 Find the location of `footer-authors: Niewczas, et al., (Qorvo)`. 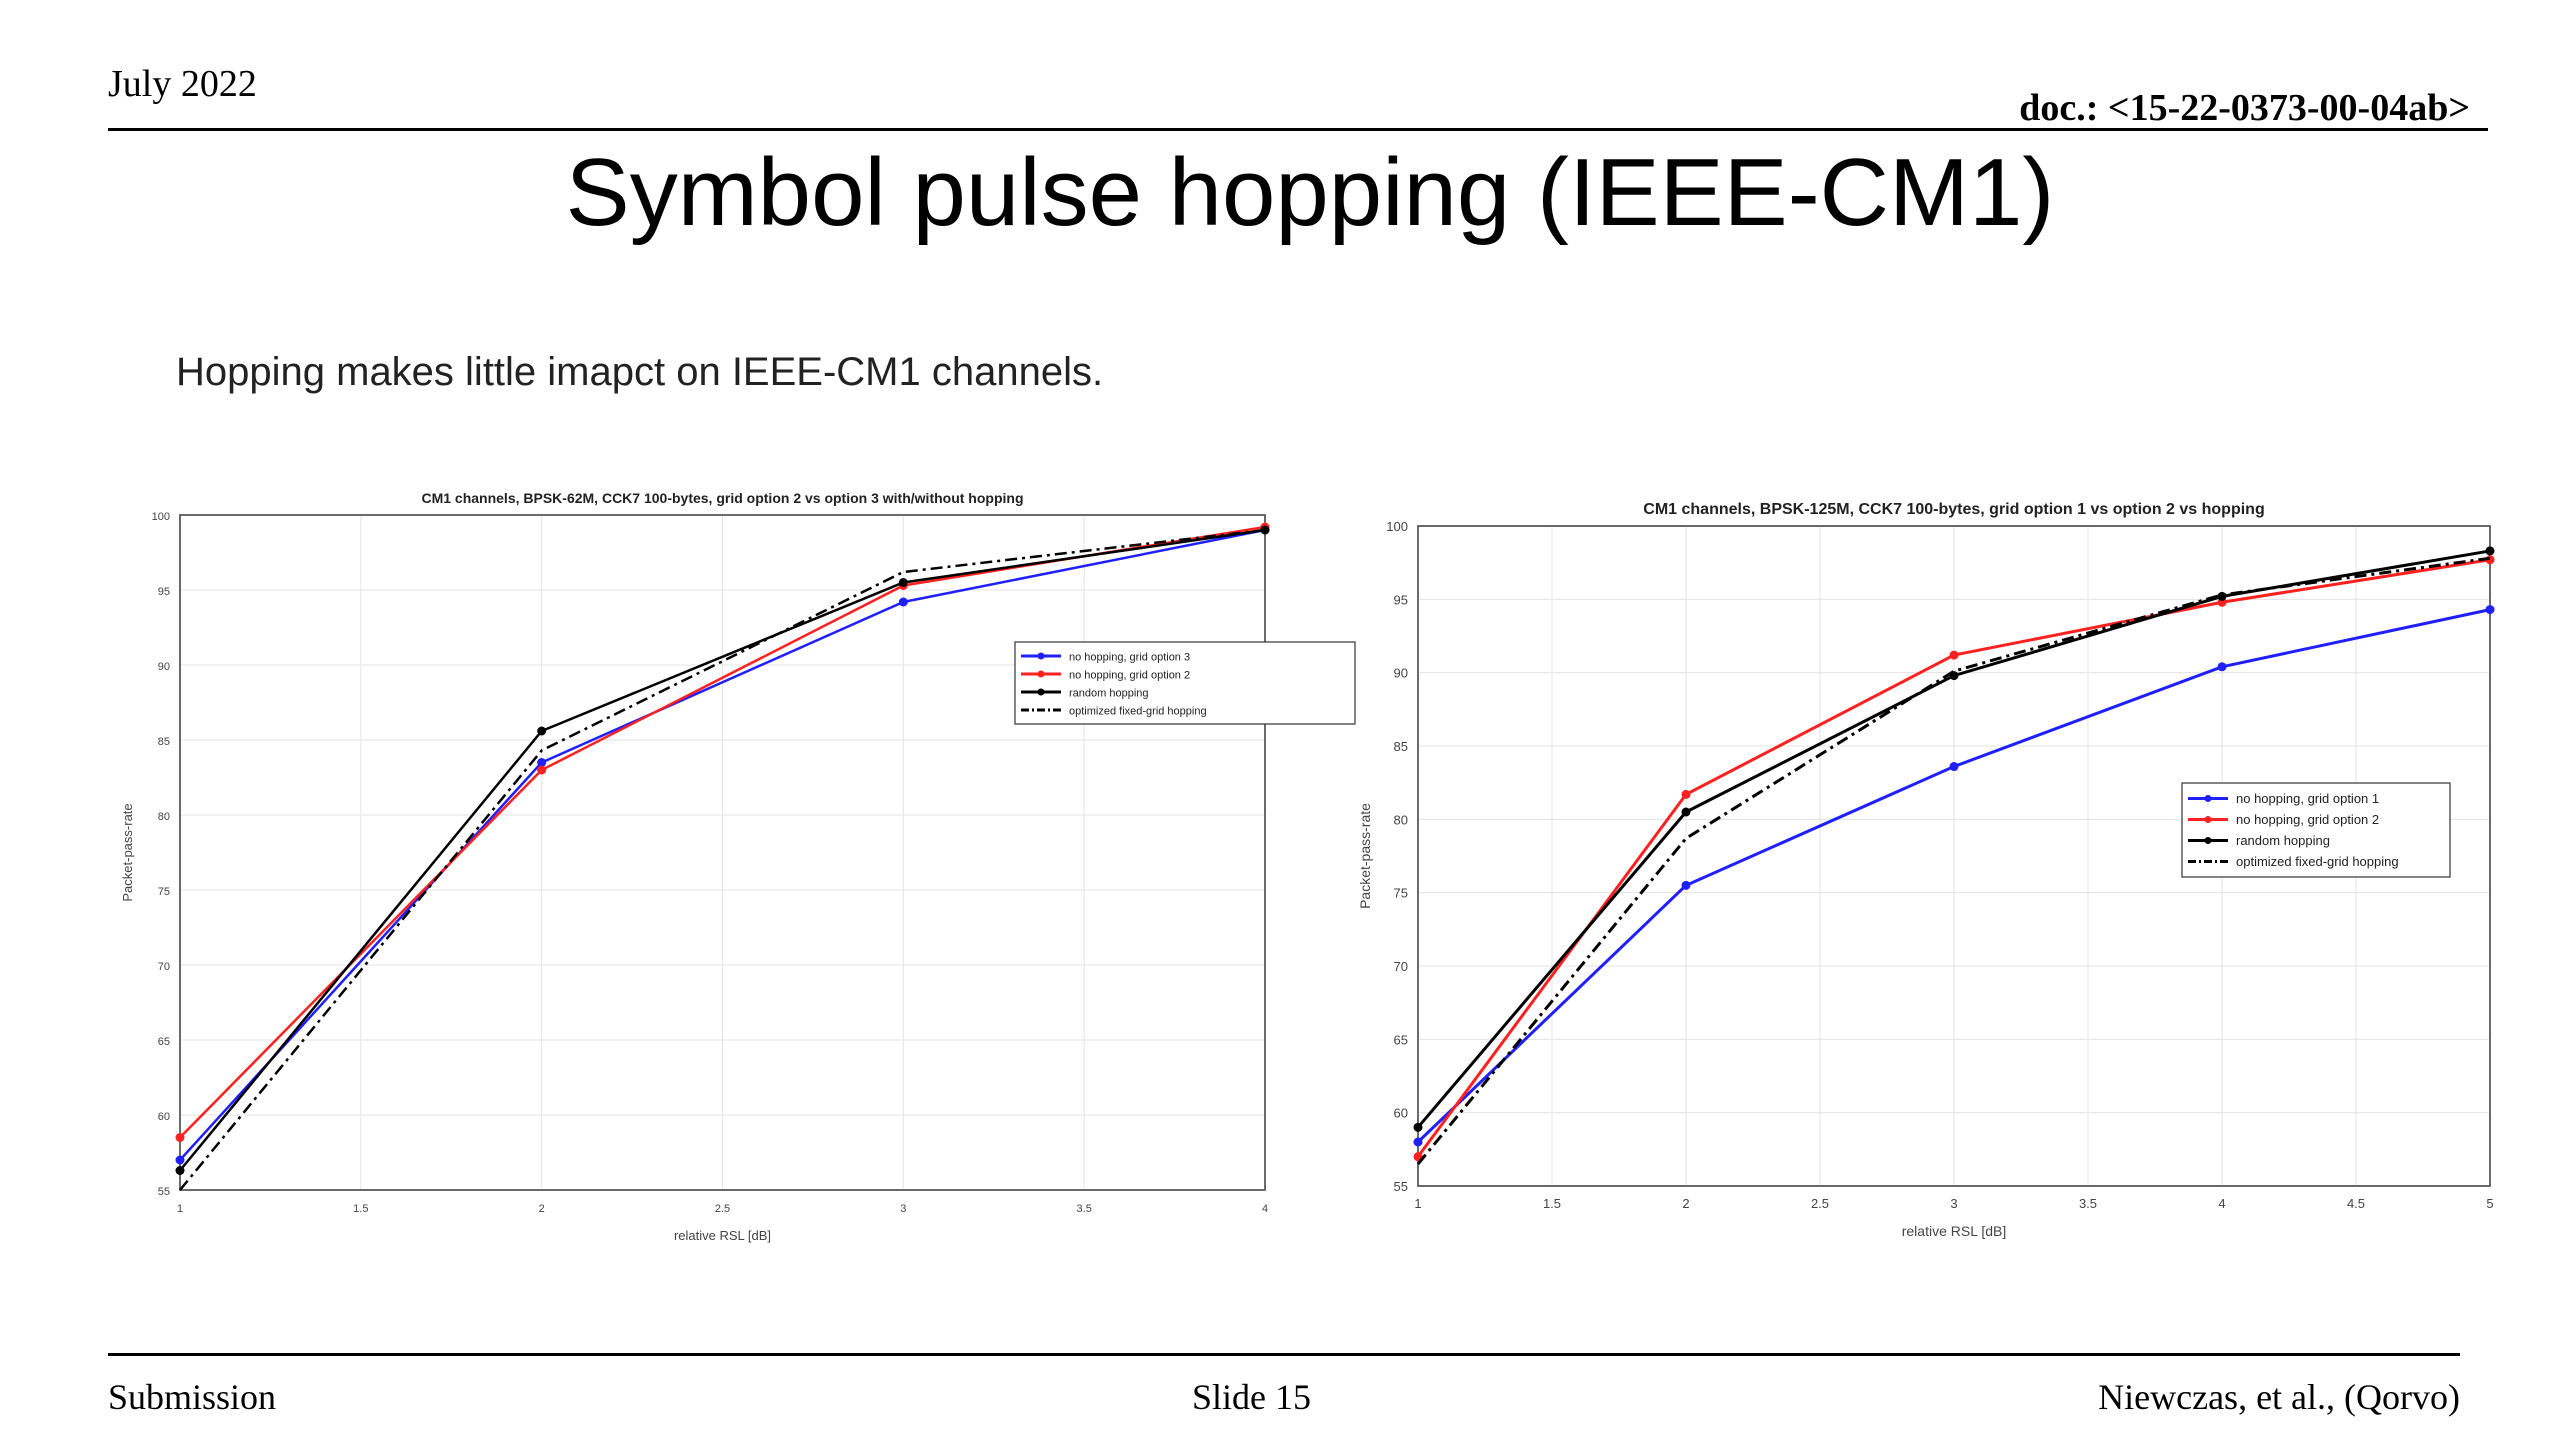

footer-authors: Niewczas, et al., (Qorvo) is located at coordinates (2279, 1397).